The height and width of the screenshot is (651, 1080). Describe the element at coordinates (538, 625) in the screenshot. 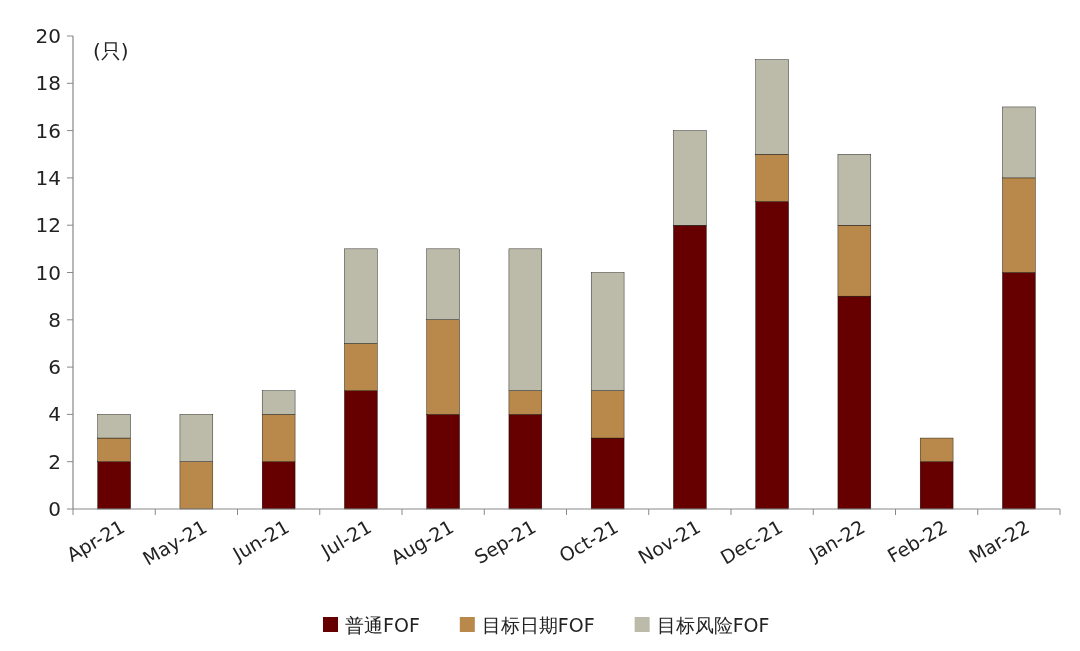

I see `legend-label: 目标日期FOF` at that location.